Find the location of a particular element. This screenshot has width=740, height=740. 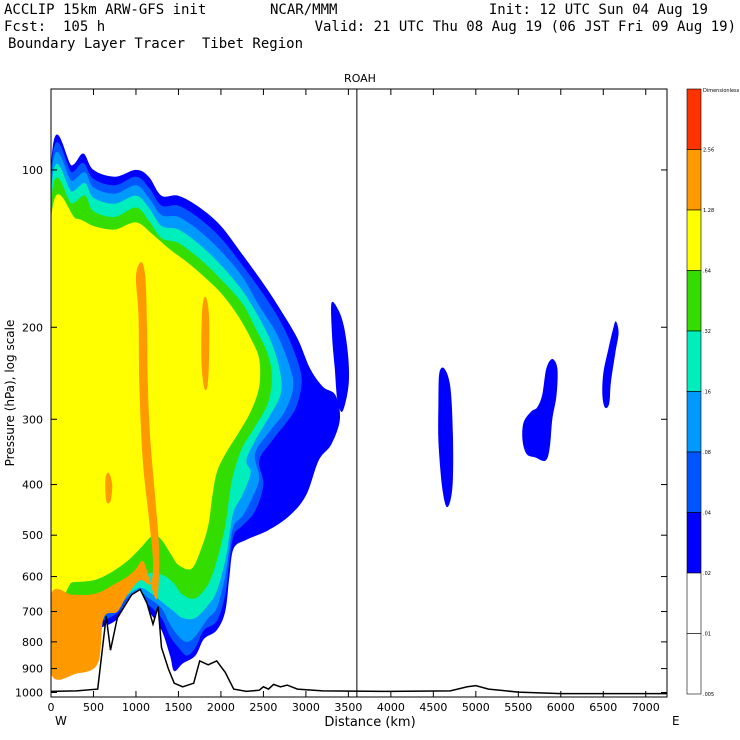

x-tick-label: 2000 is located at coordinates (221, 707).